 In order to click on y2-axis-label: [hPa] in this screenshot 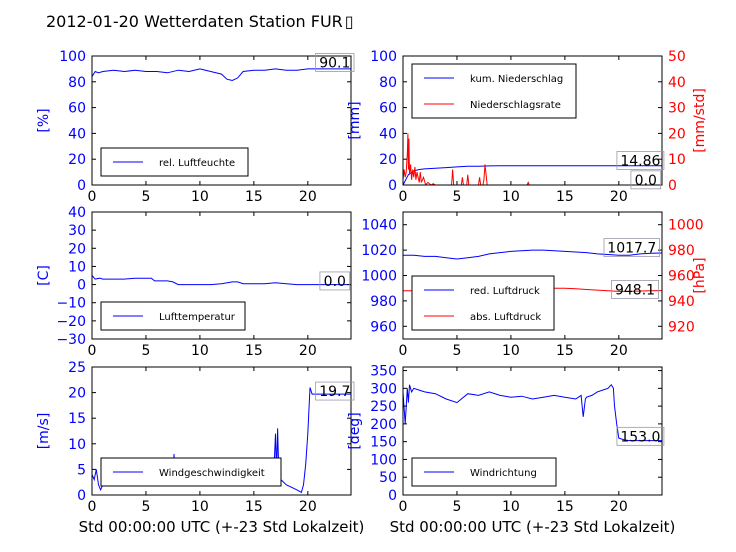, I will do `click(700, 275)`.